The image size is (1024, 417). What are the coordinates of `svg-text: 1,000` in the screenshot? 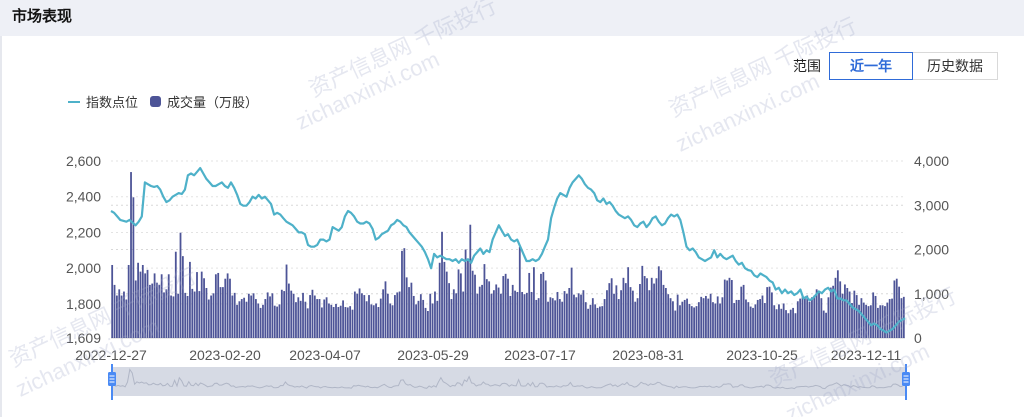 It's located at (931, 294).